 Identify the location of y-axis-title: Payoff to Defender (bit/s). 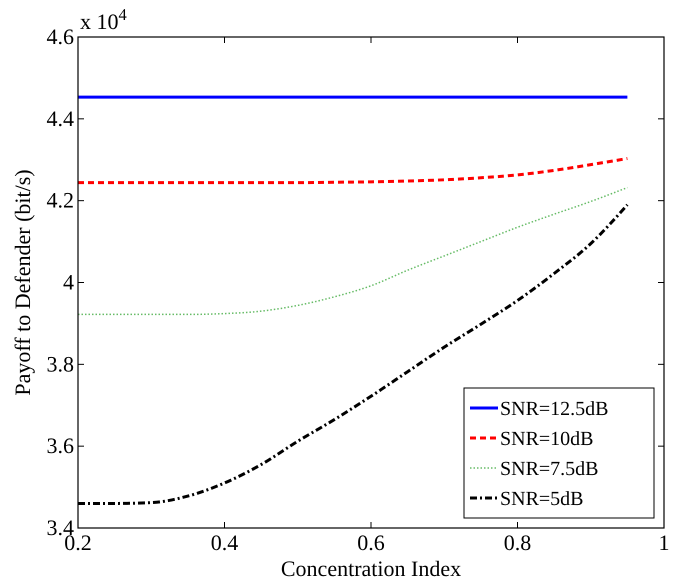
(22, 282).